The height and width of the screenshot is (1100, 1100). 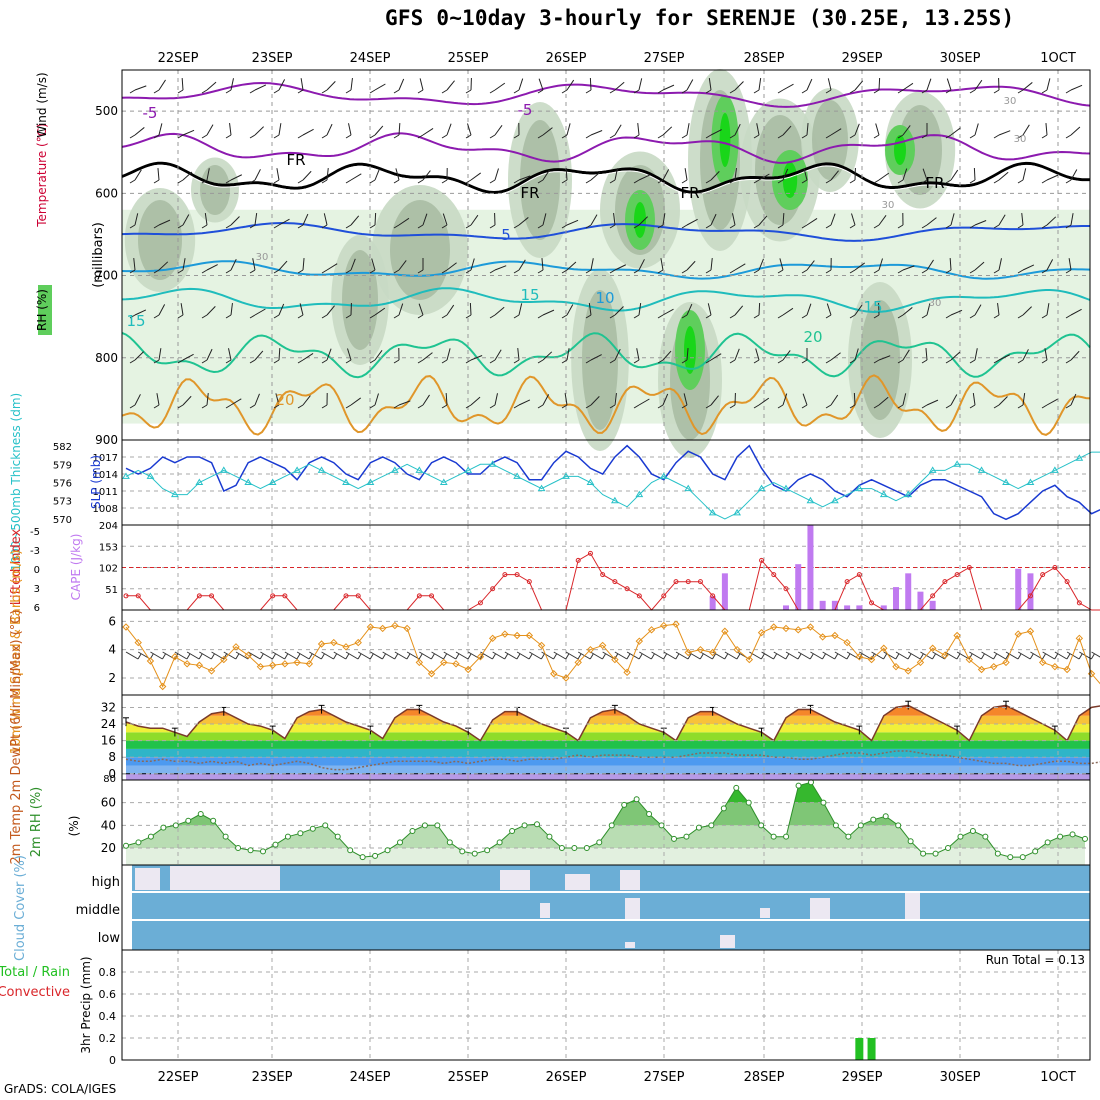 What do you see at coordinates (109, 938) in the screenshot?
I see `cloud-level-low: low` at bounding box center [109, 938].